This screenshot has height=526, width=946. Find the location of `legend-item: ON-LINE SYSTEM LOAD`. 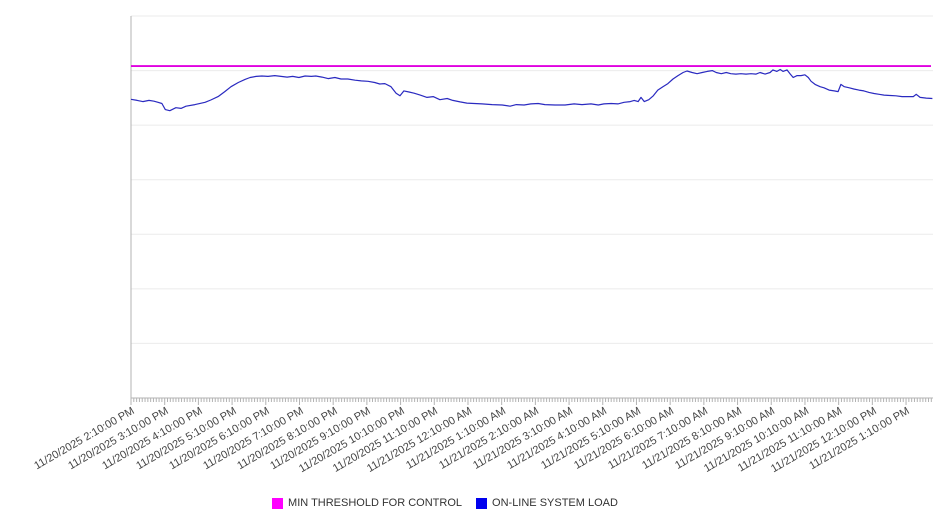

legend-item: ON-LINE SYSTEM LOAD is located at coordinates (547, 503).